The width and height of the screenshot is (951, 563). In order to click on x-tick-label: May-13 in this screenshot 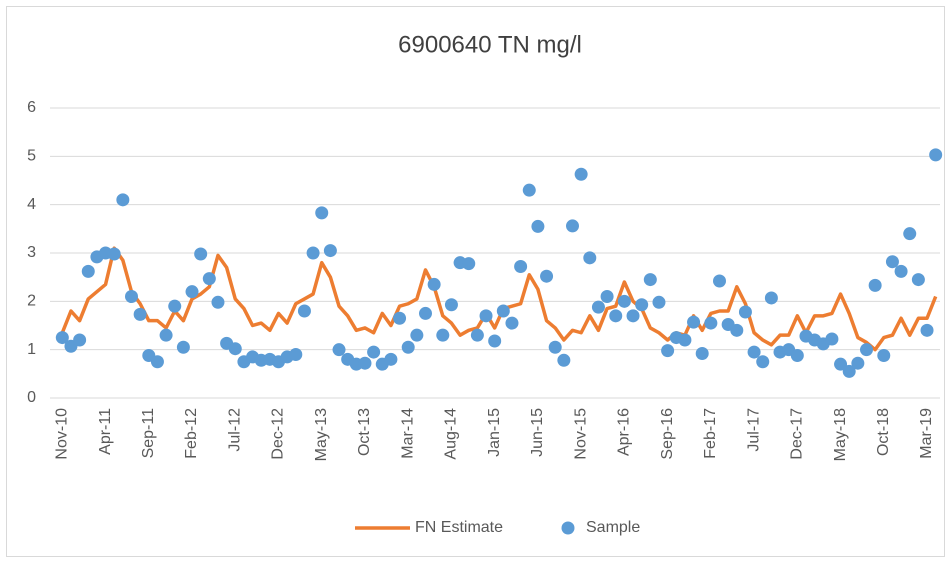, I will do `click(321, 434)`.